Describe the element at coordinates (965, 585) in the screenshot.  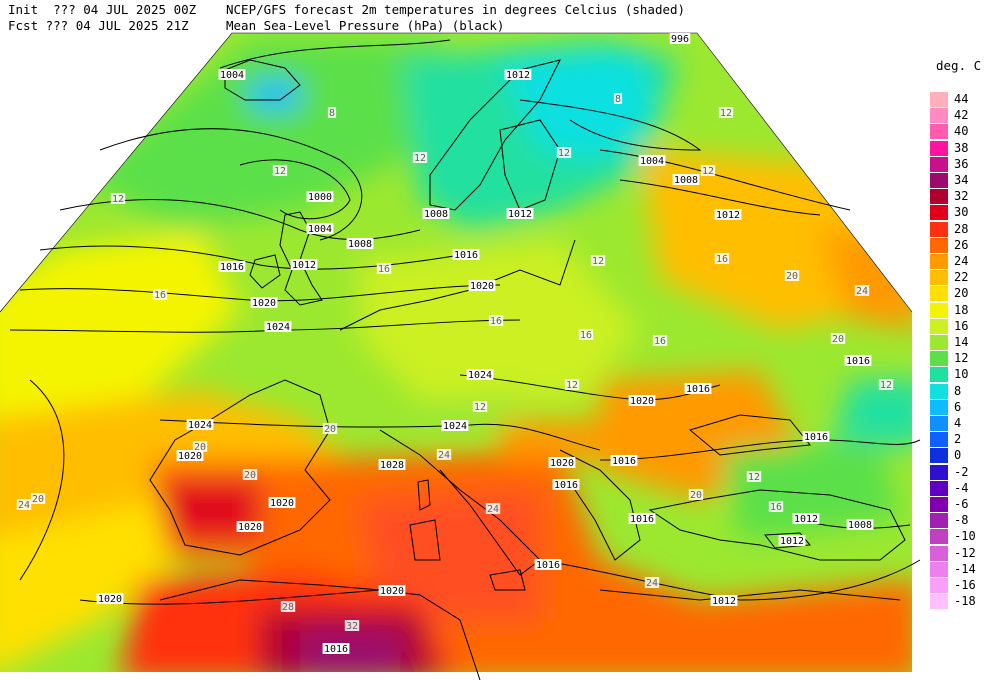
I see `legend-label: -16` at that location.